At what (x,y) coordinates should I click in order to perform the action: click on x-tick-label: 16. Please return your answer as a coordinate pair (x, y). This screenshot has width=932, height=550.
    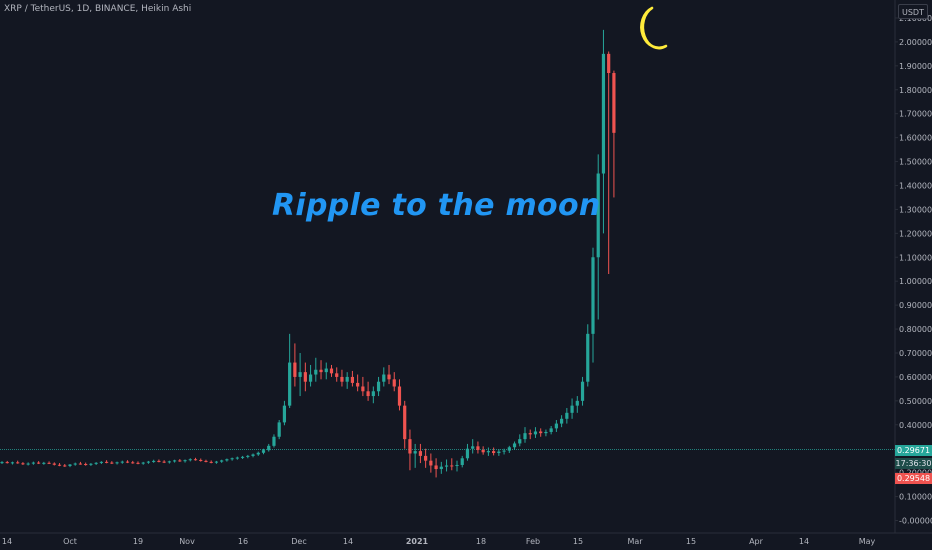
    Looking at the image, I should click on (243, 541).